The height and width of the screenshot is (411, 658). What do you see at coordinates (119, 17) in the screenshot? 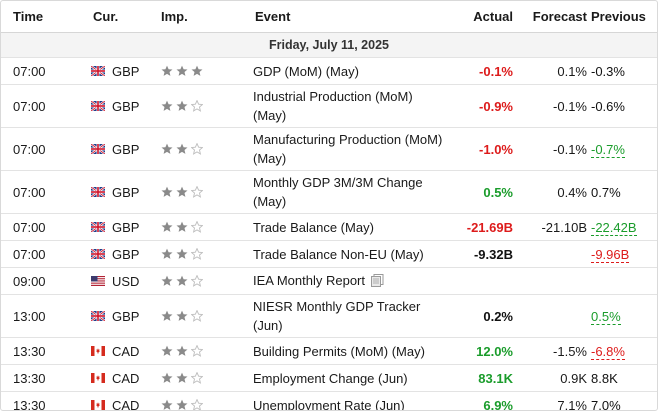
I see `col-currency-header: Cur.` at bounding box center [119, 17].